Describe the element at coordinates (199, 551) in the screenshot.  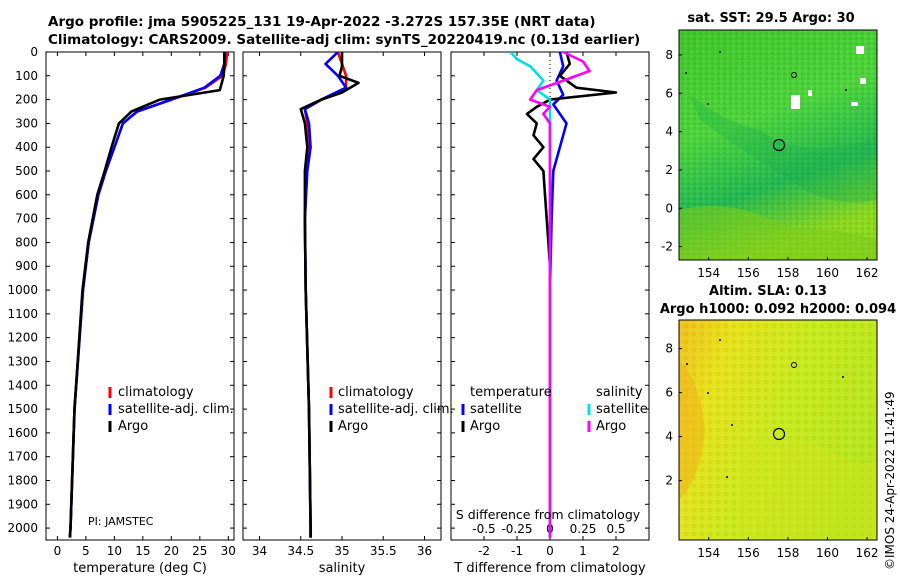
I see `x-tick-label: 25` at that location.